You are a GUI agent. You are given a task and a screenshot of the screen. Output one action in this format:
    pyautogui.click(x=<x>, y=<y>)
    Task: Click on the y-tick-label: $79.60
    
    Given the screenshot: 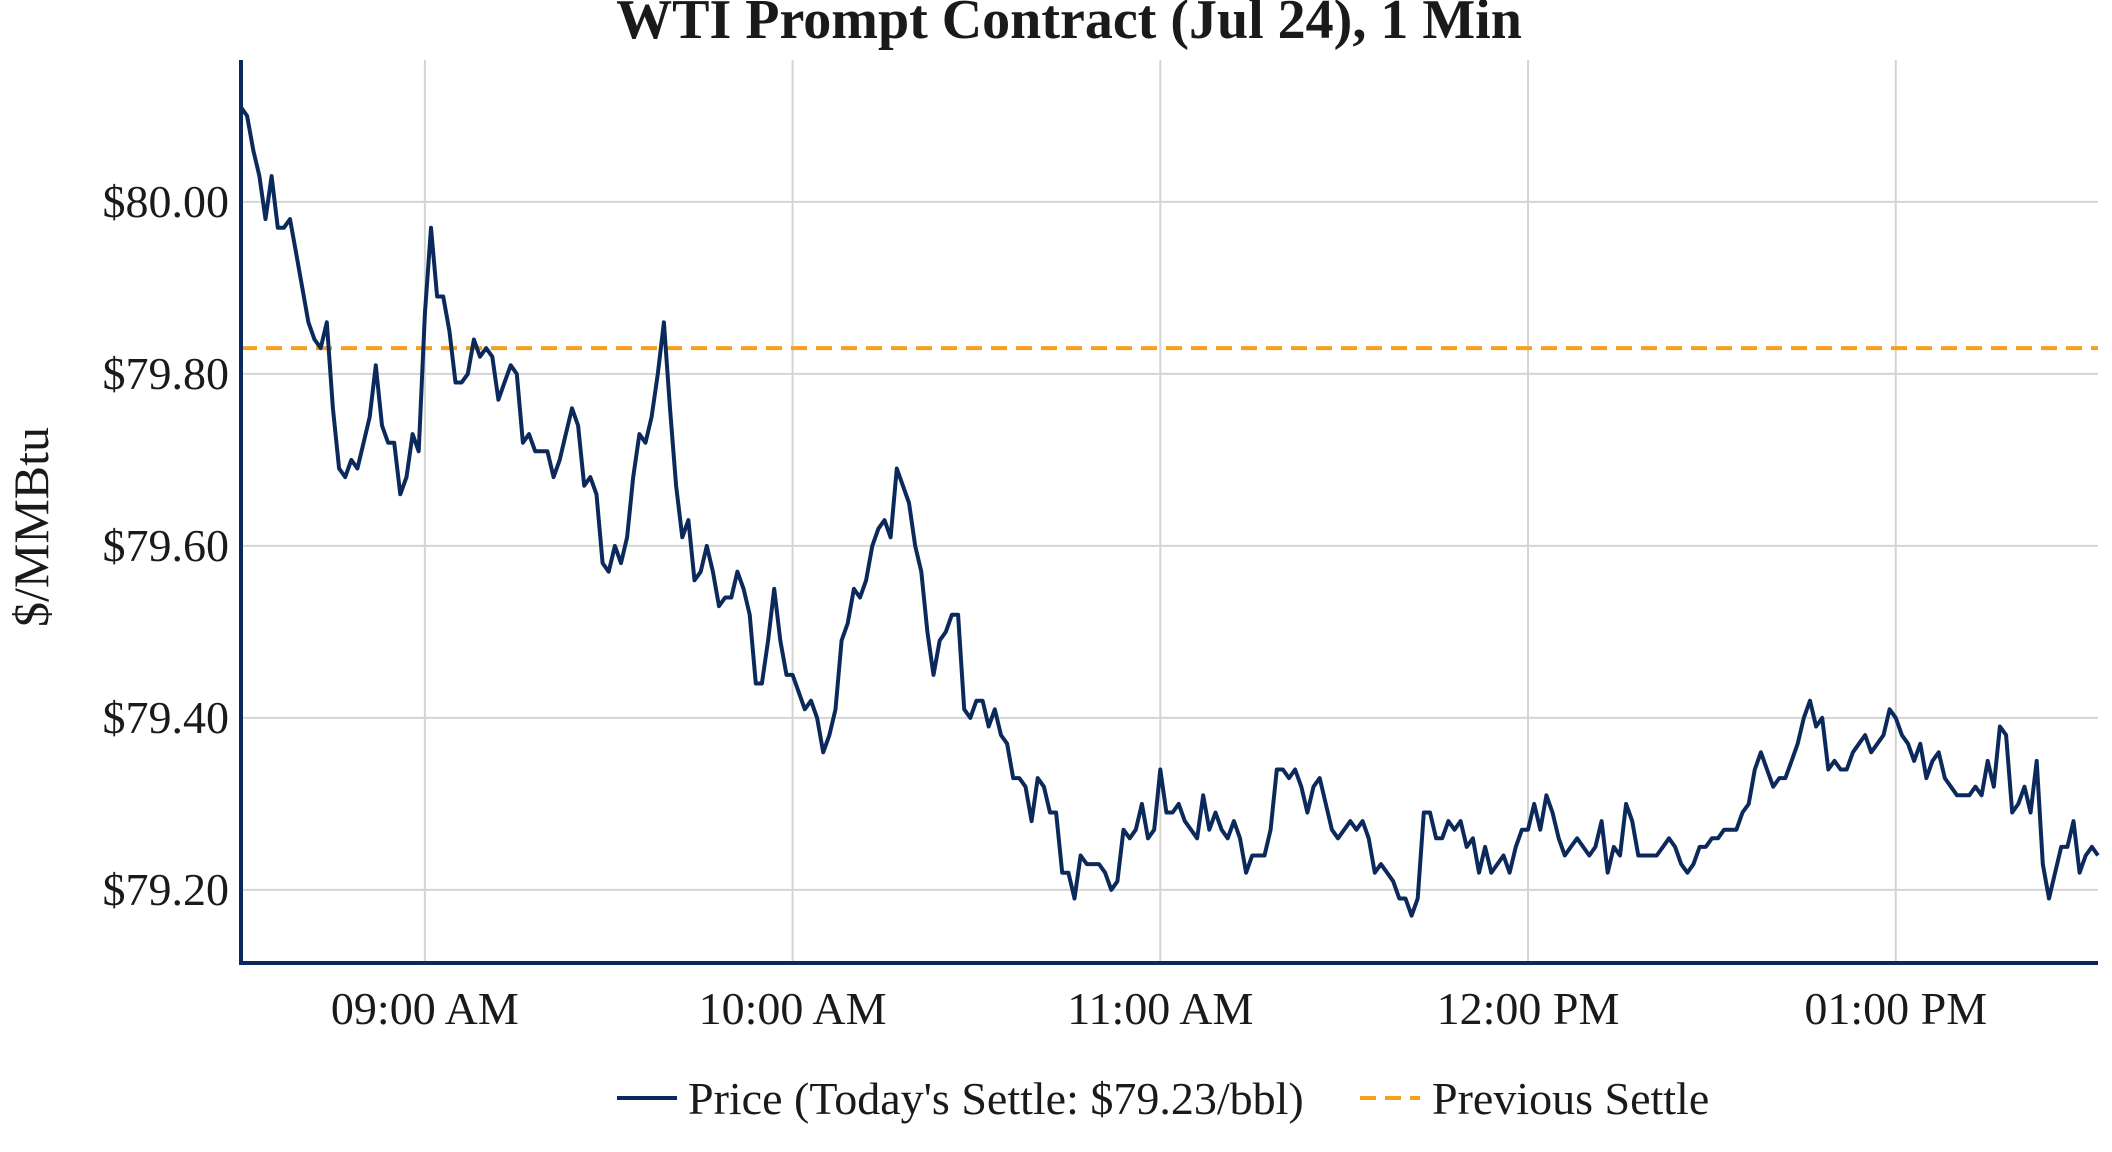 What is the action you would take?
    pyautogui.click(x=166, y=545)
    